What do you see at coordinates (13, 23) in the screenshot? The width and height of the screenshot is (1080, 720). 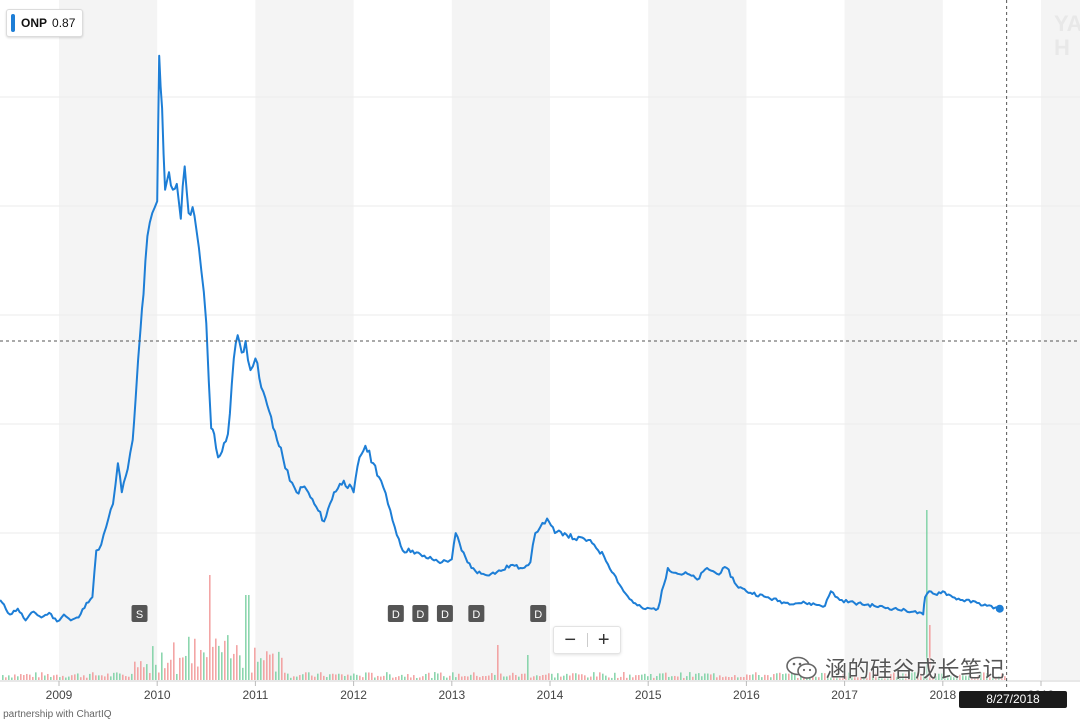 I see `legend-swatch` at bounding box center [13, 23].